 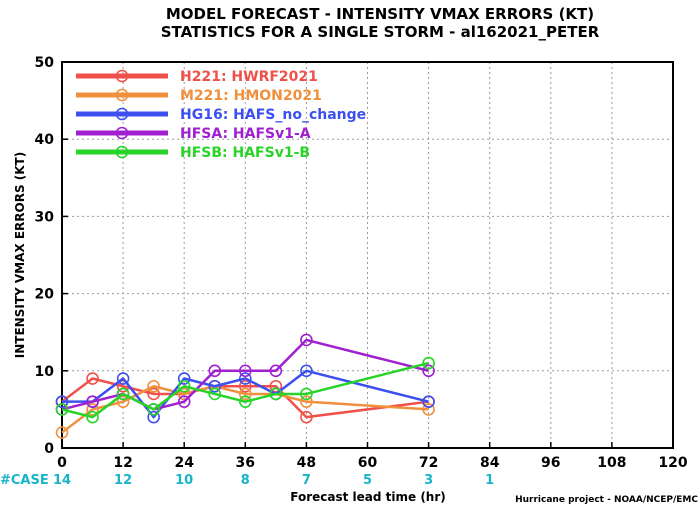 I want to click on x-tick-label: 0, so click(x=62, y=463).